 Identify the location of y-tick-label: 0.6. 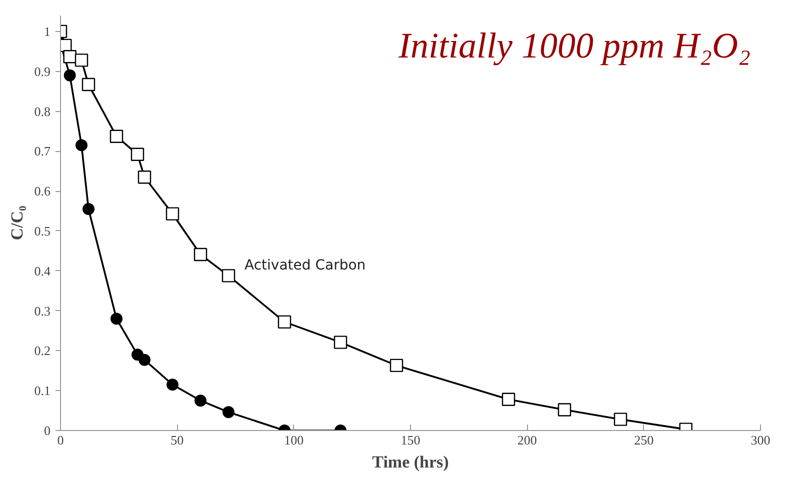
(42, 191).